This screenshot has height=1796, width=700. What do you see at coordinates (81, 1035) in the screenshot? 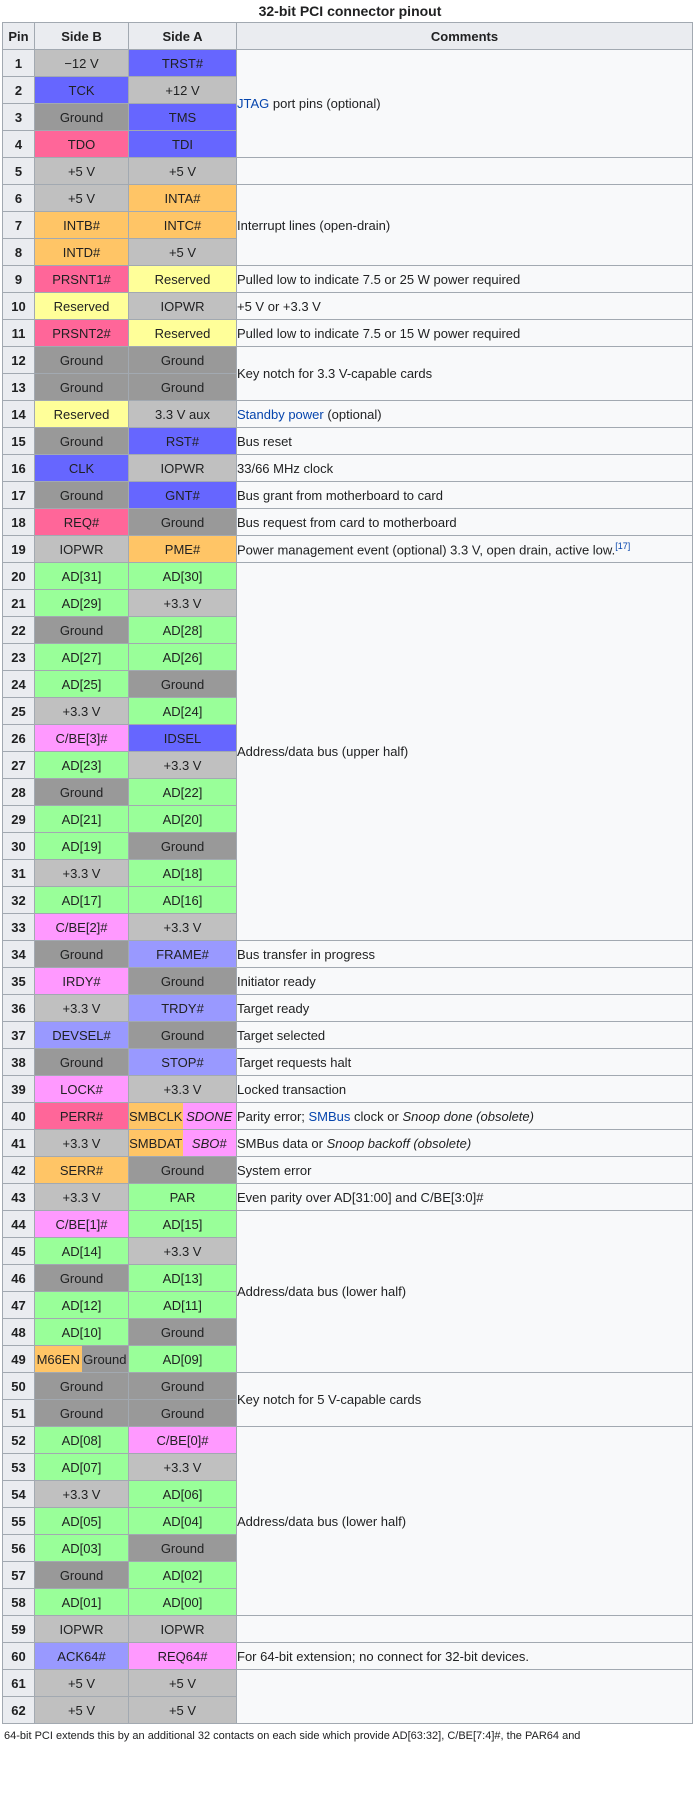
I see `side-b-signal: DEVSEL#` at bounding box center [81, 1035].